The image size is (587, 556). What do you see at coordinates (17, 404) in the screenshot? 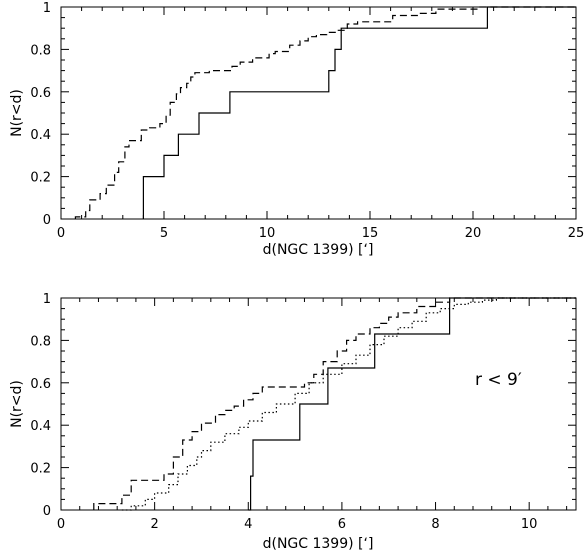
I see `bottom-y-axis-title: N(r<d)` at bounding box center [17, 404].